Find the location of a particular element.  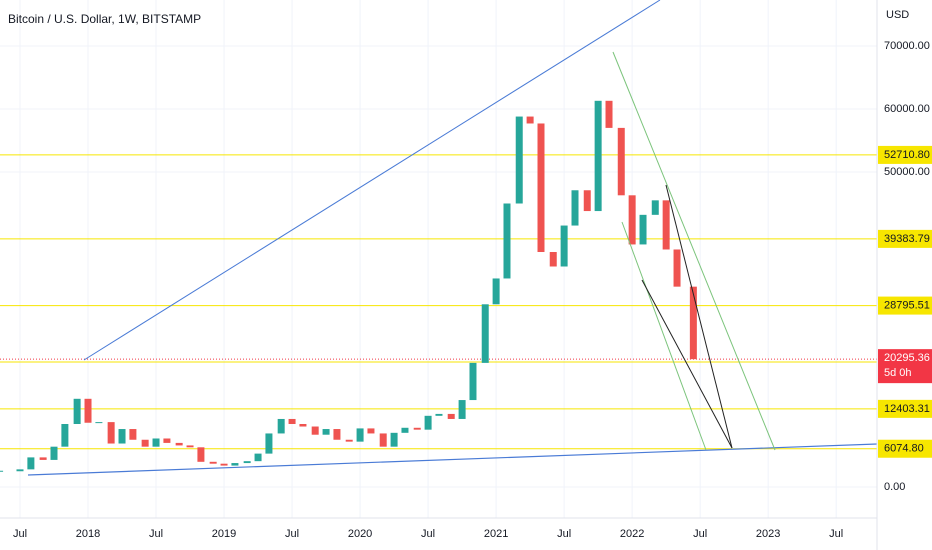

currency-label: USD is located at coordinates (897, 15).